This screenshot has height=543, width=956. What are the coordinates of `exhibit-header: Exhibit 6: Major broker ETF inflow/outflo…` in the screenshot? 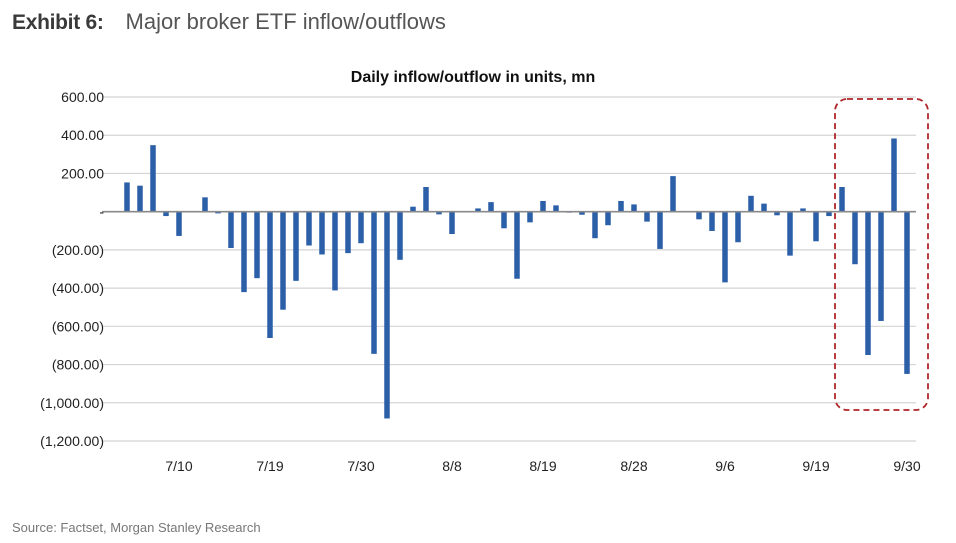 It's located at (229, 22).